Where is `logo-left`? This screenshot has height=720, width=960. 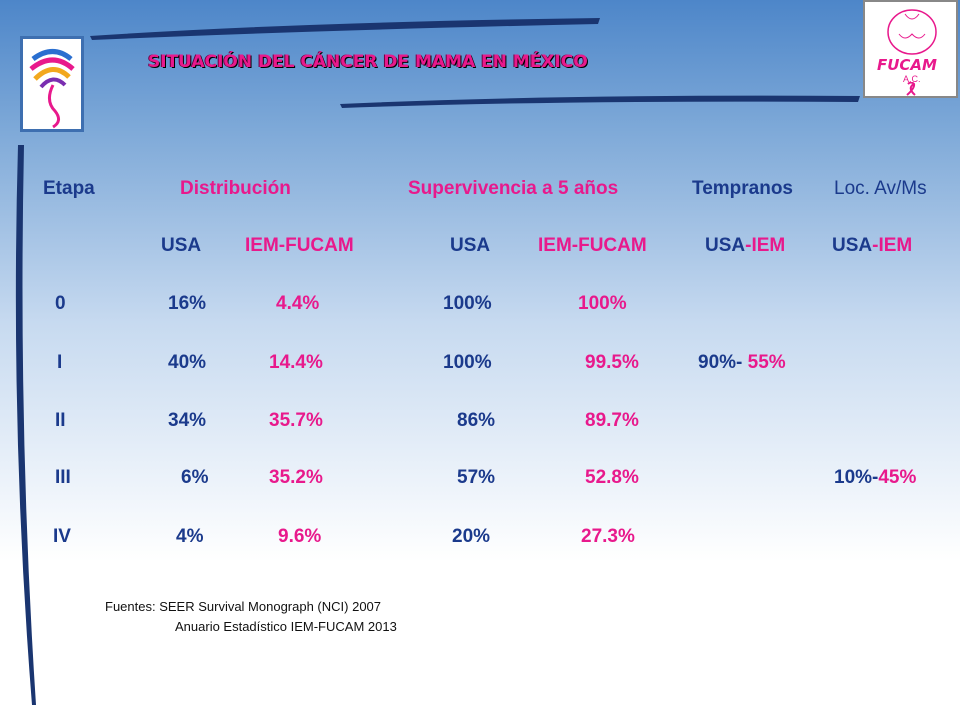
logo-left is located at coordinates (52, 84).